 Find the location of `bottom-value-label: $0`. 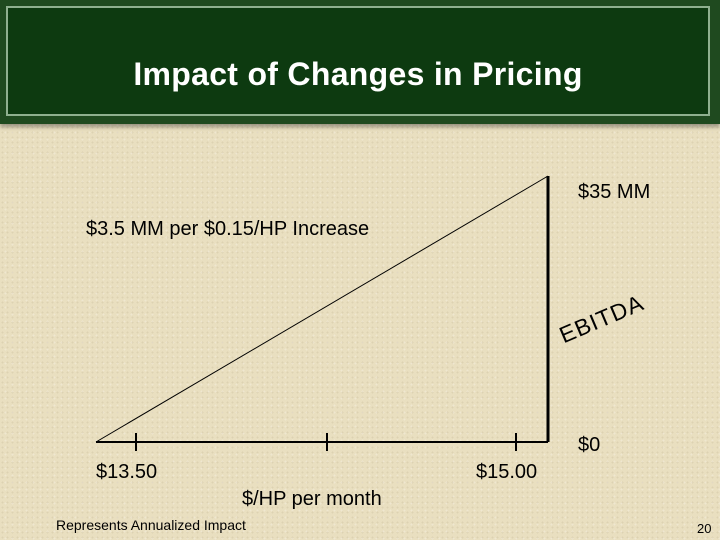

bottom-value-label: $0 is located at coordinates (589, 445).